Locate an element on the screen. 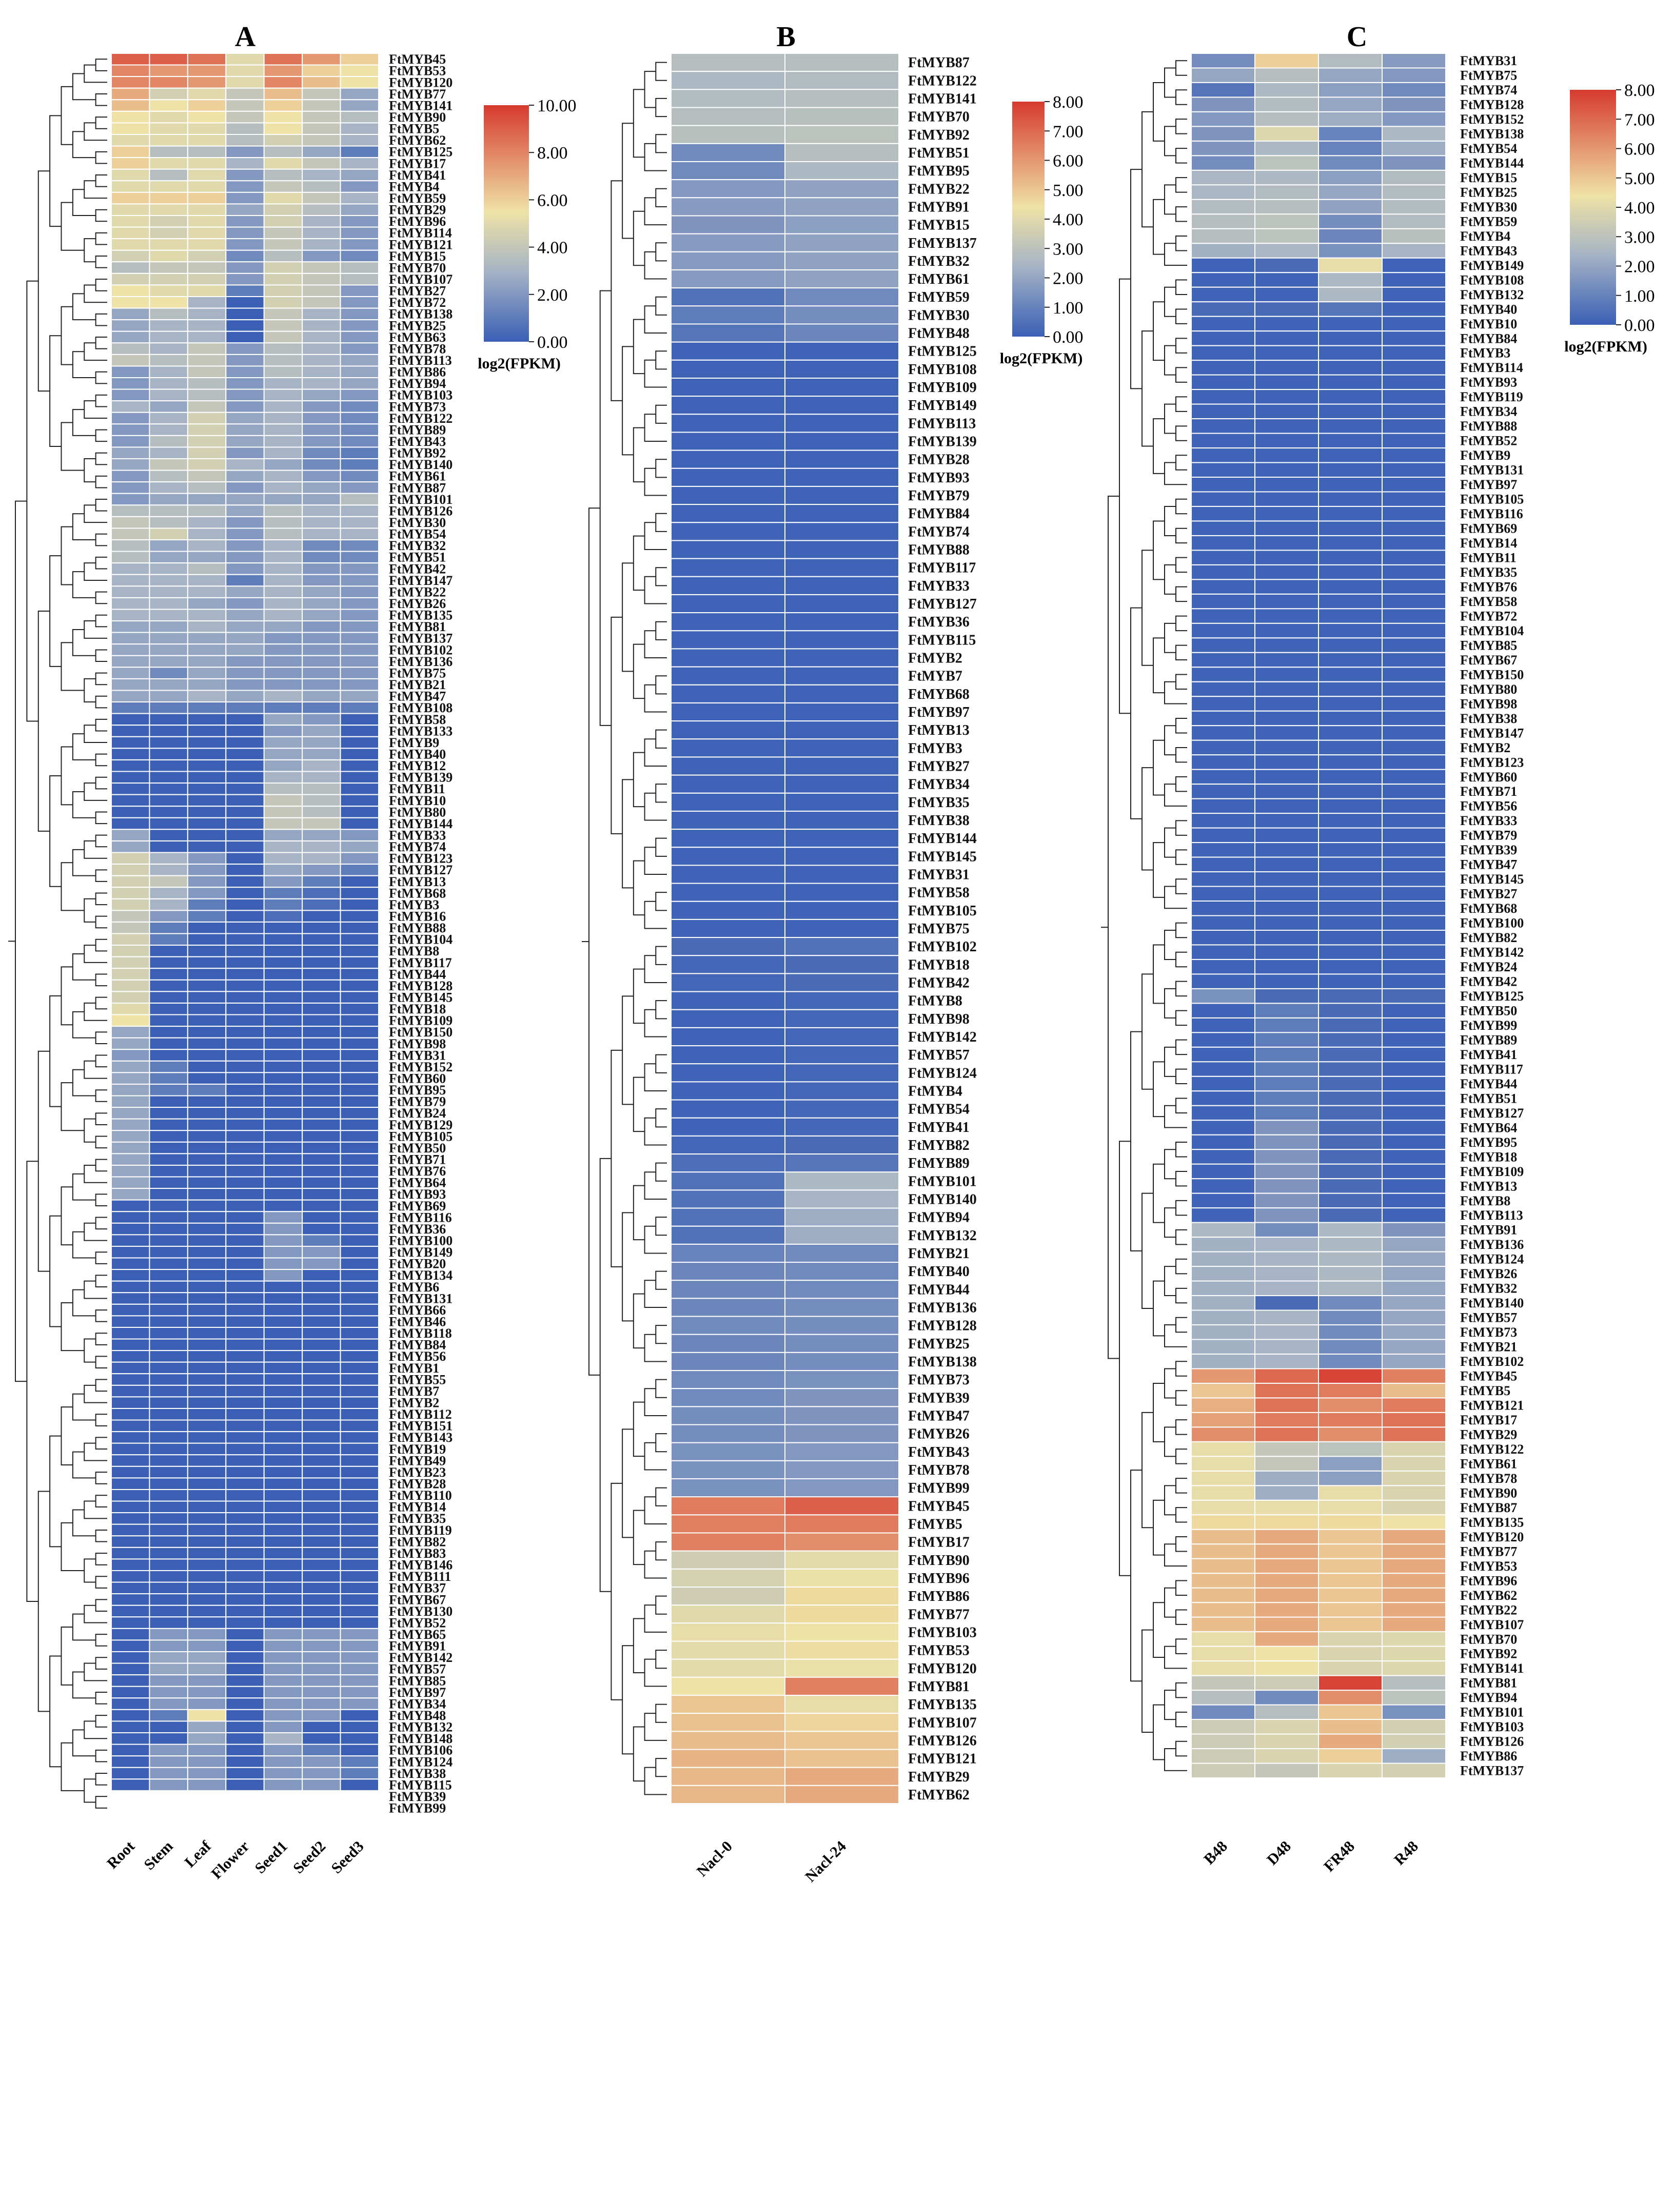 This screenshot has height=2212, width=1673. dendrogram-a is located at coordinates (57, 933).